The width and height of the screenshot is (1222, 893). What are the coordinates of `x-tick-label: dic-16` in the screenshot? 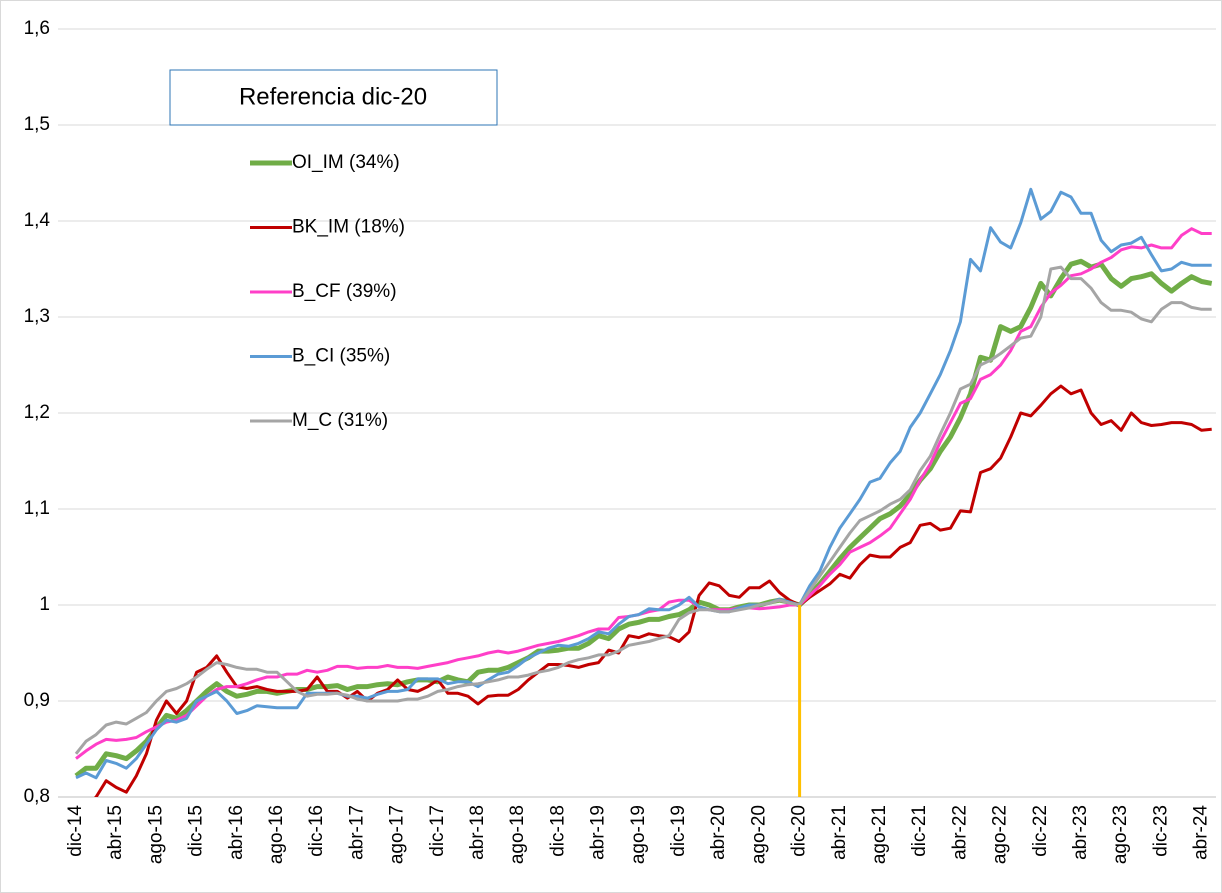 It's located at (316, 831).